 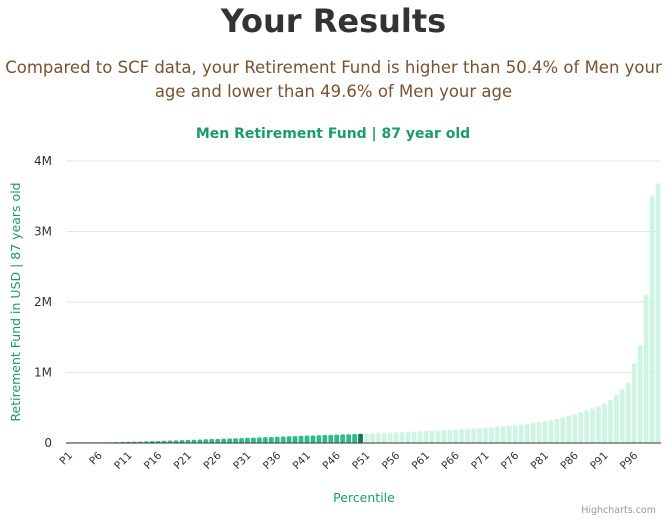 What do you see at coordinates (510, 460) in the screenshot?
I see `x-tick-label: P76` at bounding box center [510, 460].